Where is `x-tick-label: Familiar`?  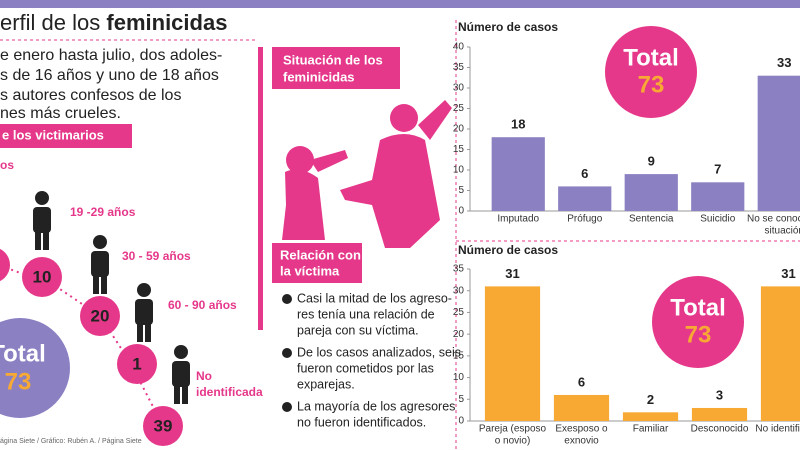 x-tick-label: Familiar is located at coordinates (651, 429).